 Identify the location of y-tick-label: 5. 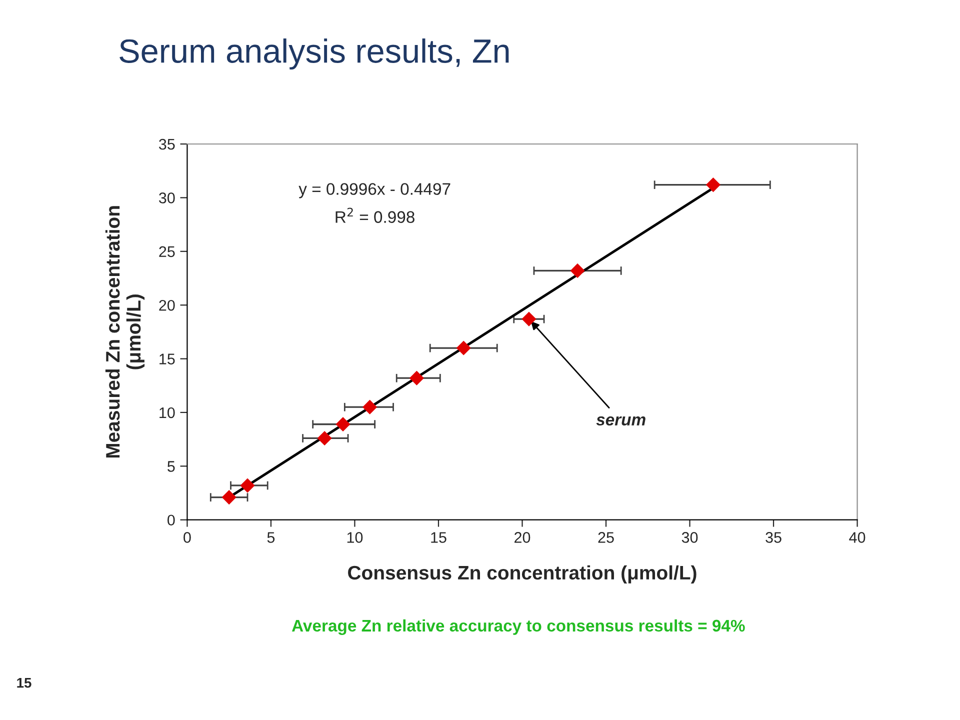
(171, 466).